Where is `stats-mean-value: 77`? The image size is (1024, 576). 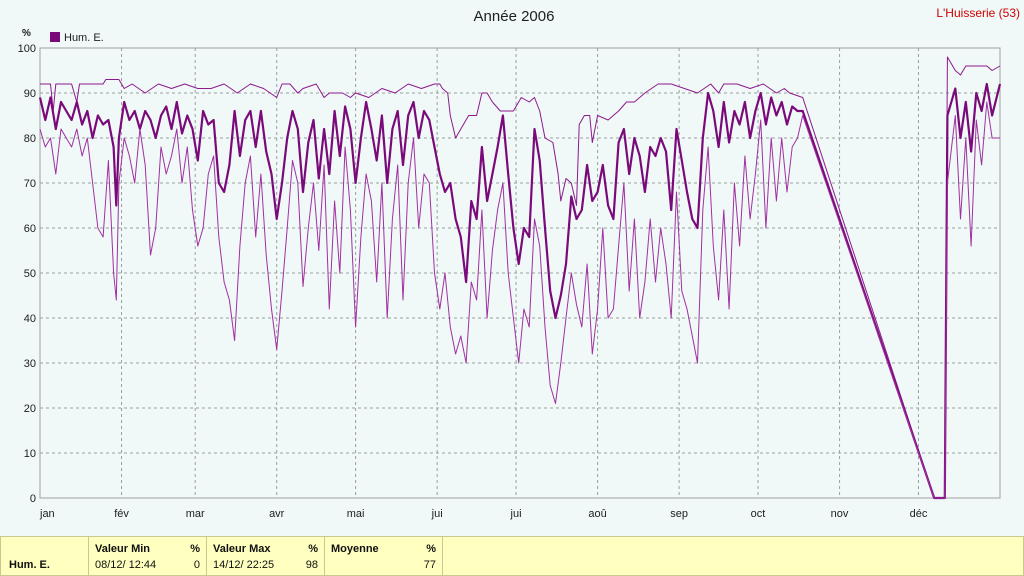 stats-mean-value: 77 is located at coordinates (429, 565).